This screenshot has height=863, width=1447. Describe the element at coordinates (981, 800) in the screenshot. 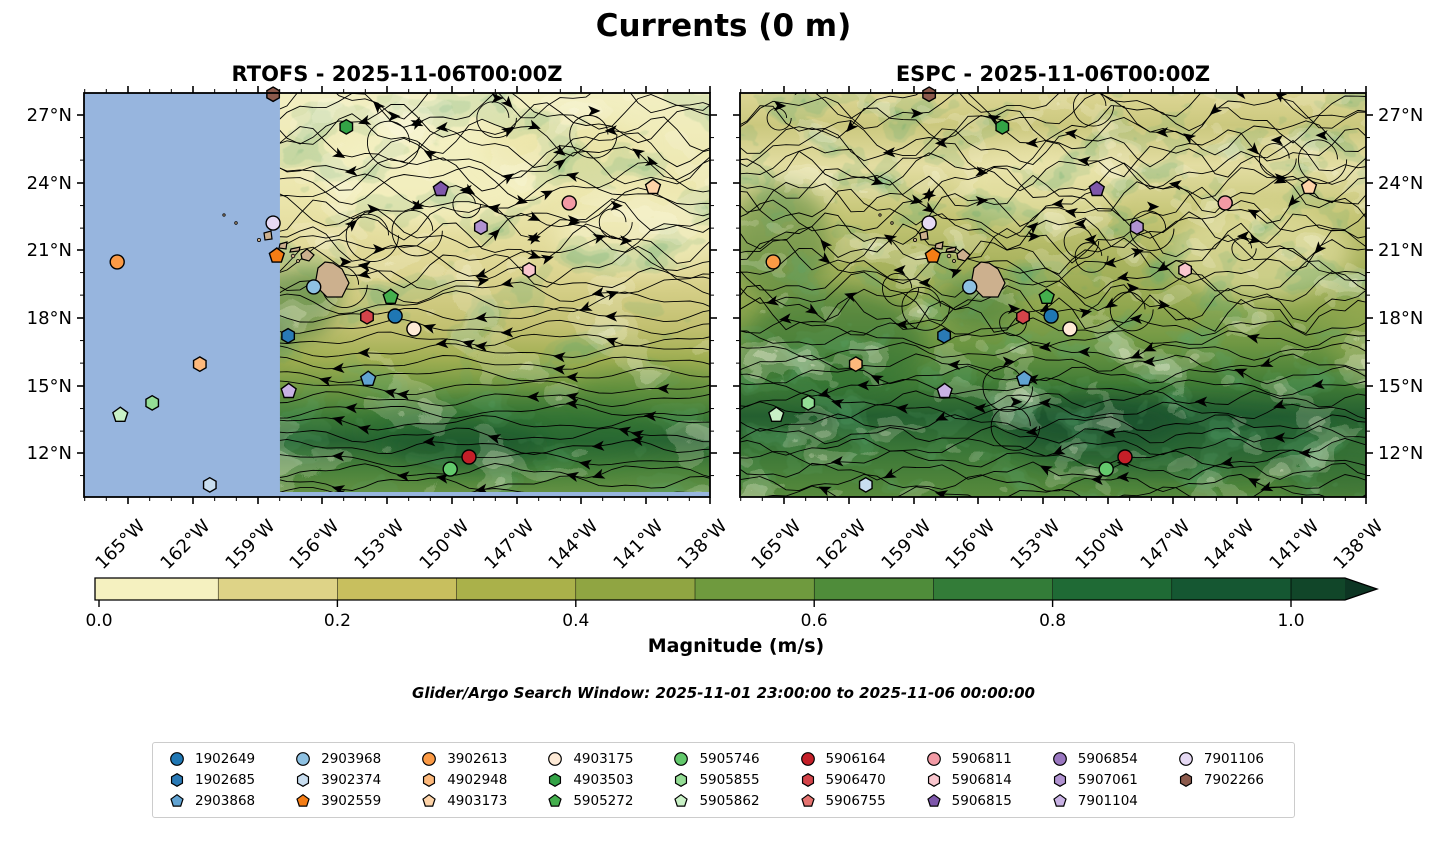

I see `legend-float-id: 5906815` at that location.